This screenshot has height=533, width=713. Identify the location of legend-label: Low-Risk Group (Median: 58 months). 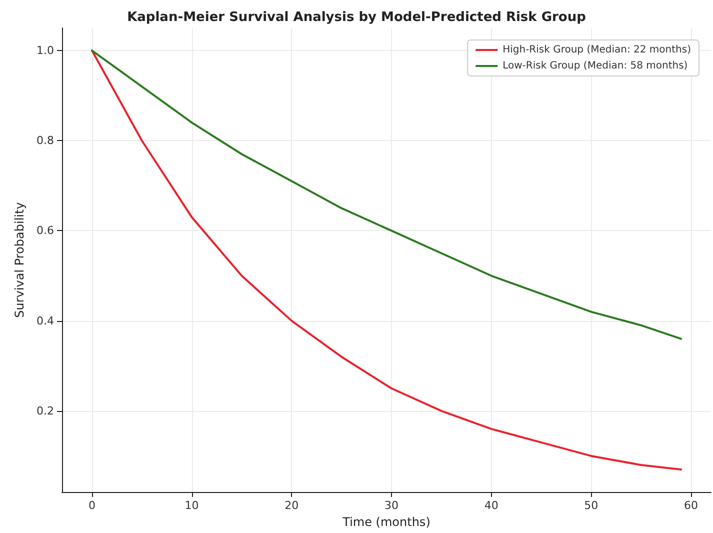
(595, 66).